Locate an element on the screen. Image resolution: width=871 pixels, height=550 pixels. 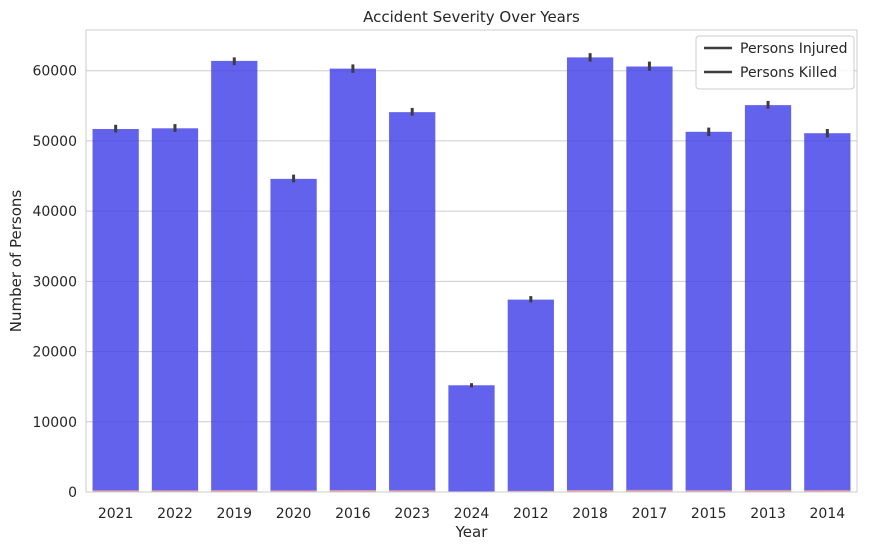
y-tick-label: 0 is located at coordinates (72, 493).